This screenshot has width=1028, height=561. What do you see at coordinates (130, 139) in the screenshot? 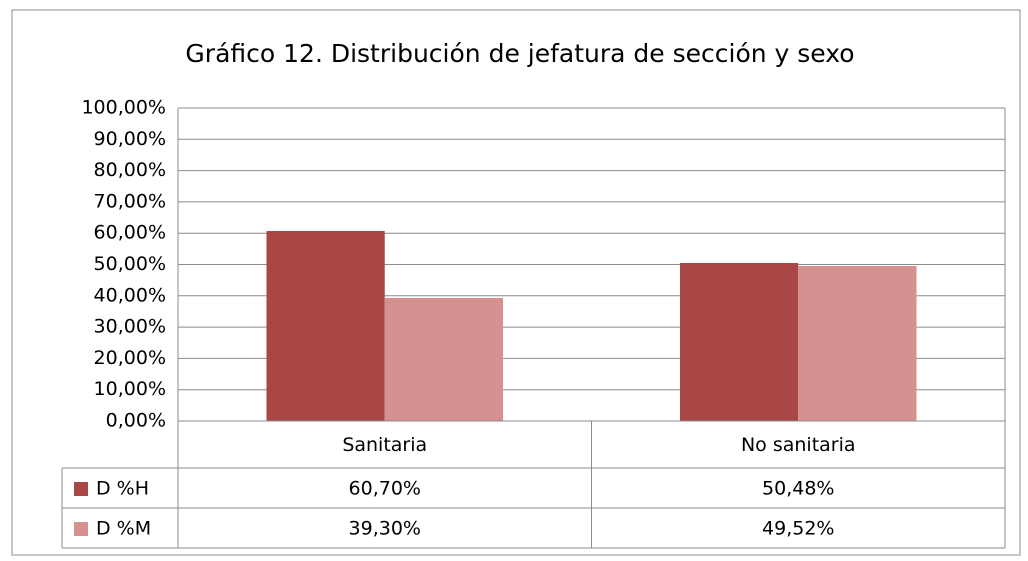
I see `y-tick-label: 90,00%` at bounding box center [130, 139].